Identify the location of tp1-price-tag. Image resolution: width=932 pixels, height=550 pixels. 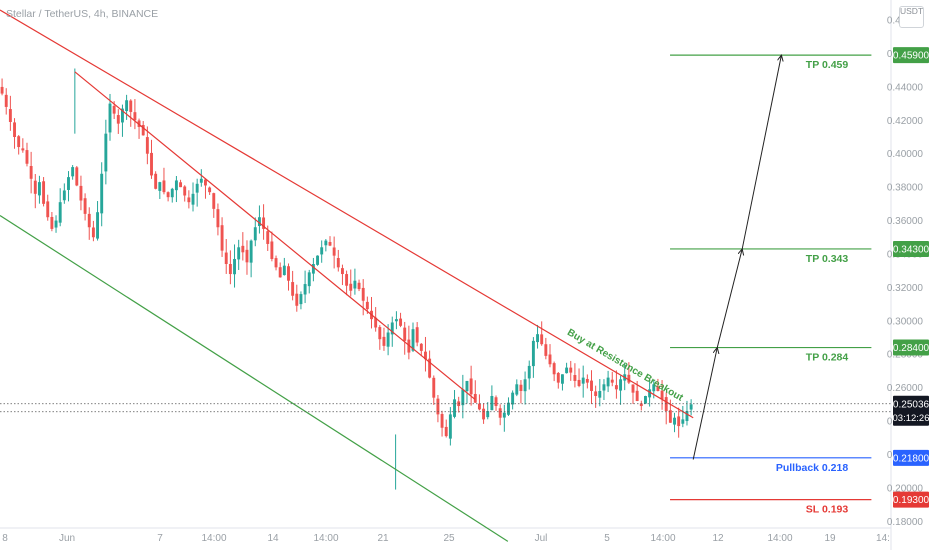
(911, 347).